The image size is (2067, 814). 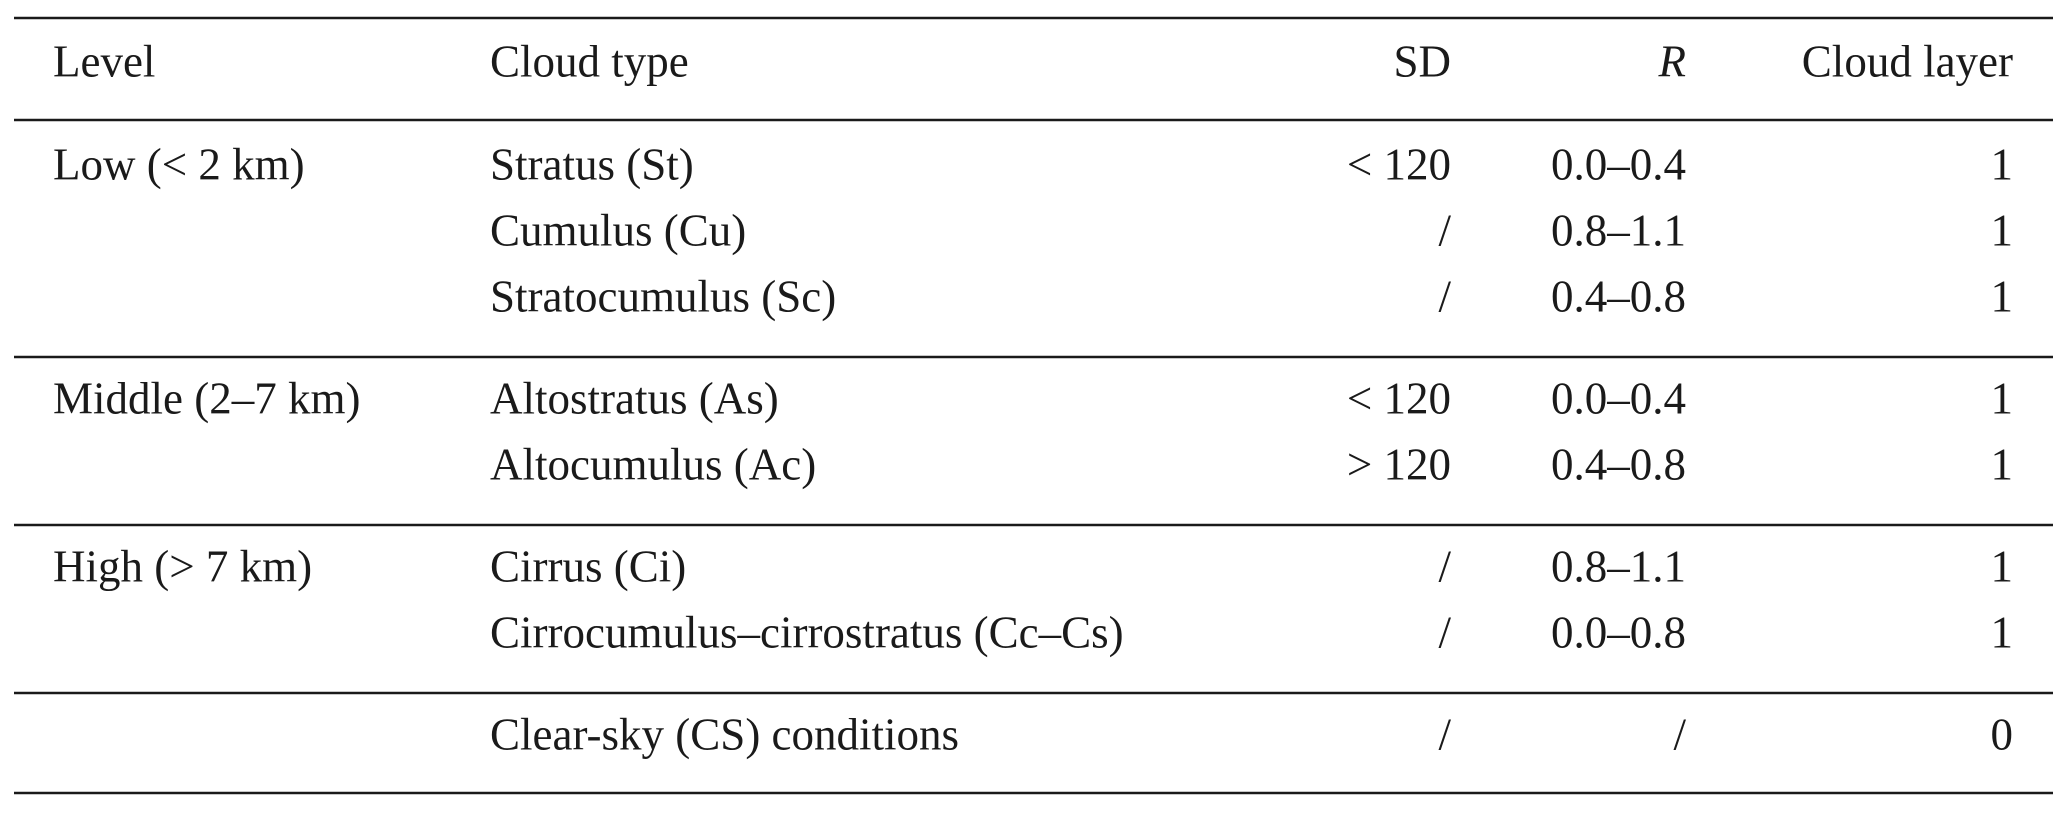 What do you see at coordinates (182, 566) in the screenshot?
I see `level-cell: High (> 7 km)` at bounding box center [182, 566].